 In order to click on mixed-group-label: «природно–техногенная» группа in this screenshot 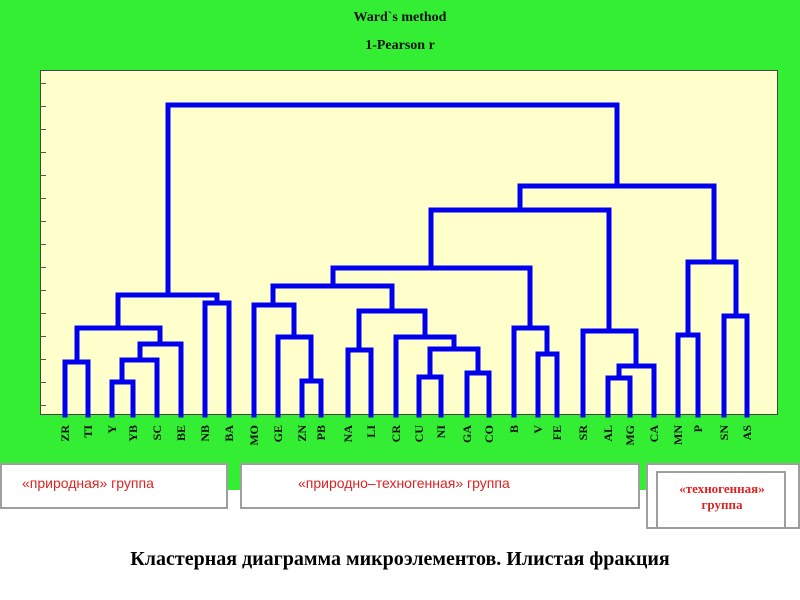, I will do `click(404, 483)`.